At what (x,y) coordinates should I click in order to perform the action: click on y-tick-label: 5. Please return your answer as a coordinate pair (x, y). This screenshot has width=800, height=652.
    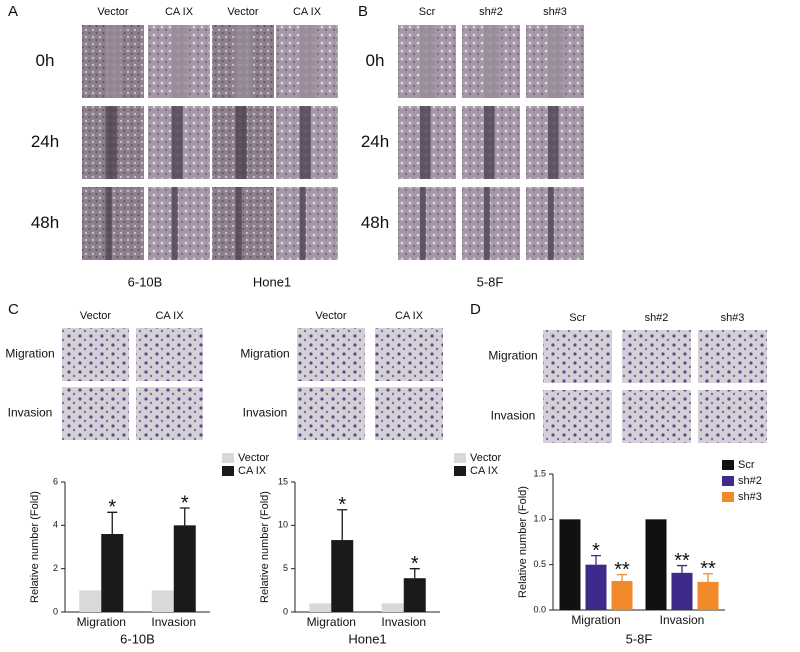
    Looking at the image, I should click on (285, 568).